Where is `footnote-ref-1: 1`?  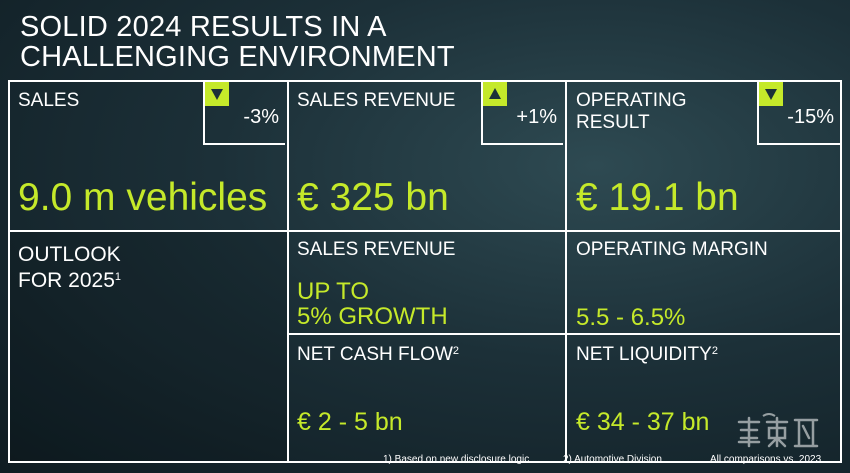 footnote-ref-1: 1 is located at coordinates (118, 277).